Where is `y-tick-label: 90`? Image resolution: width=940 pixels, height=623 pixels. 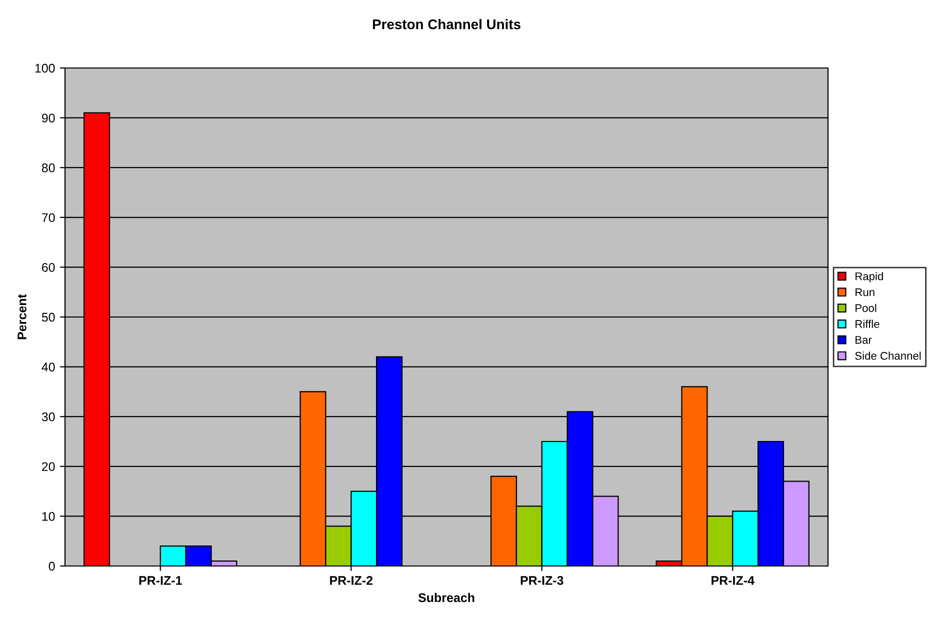
y-tick-label: 90 is located at coordinates (48, 118).